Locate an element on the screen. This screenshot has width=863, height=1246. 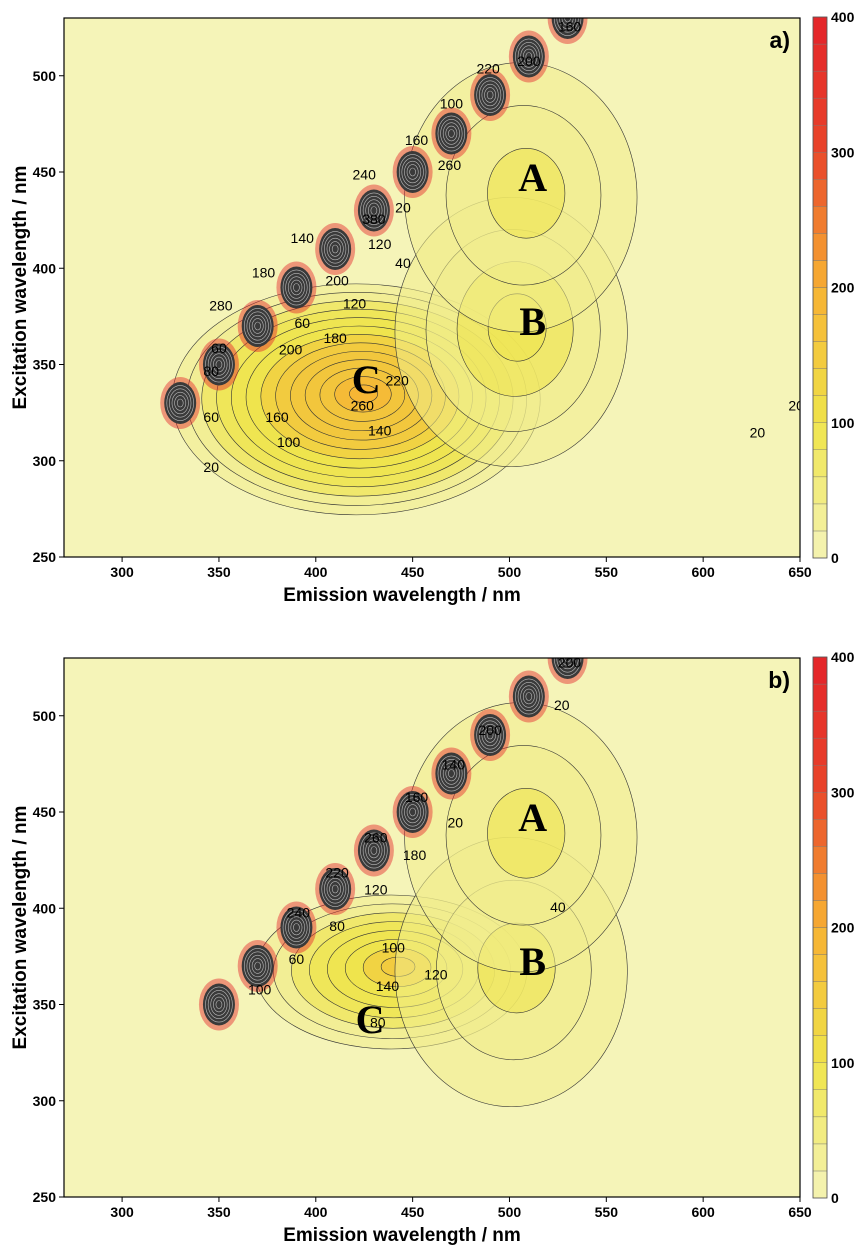
x-tick-label: 550 is located at coordinates (607, 1212).